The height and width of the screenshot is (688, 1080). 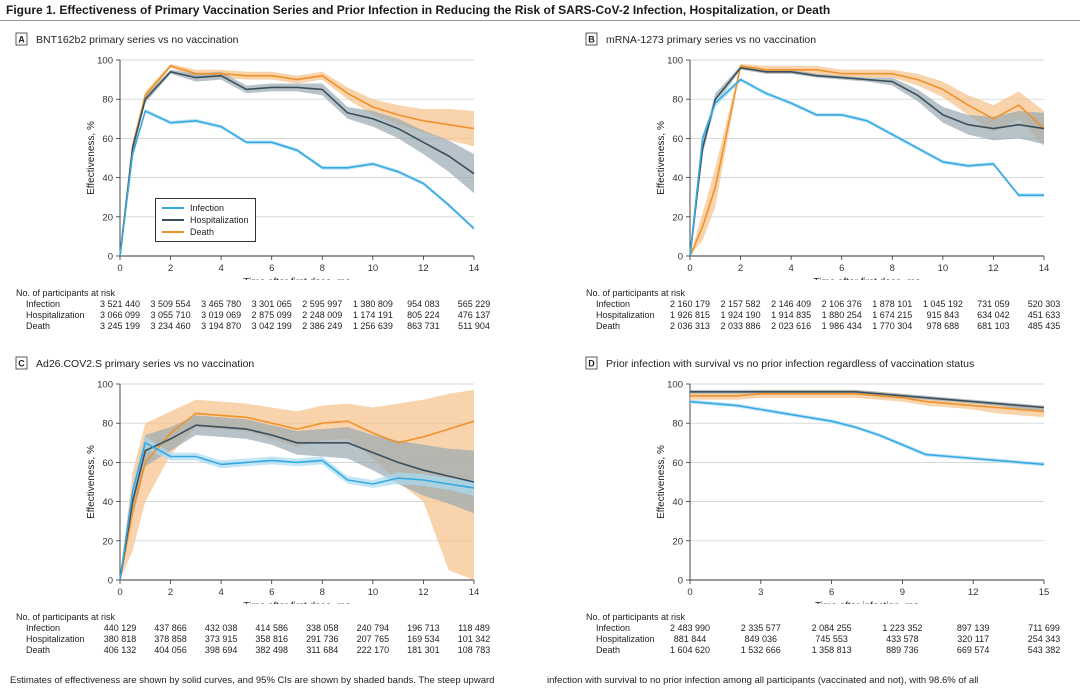 What do you see at coordinates (1044, 650) in the screenshot?
I see `risk-value: 543 382` at bounding box center [1044, 650].